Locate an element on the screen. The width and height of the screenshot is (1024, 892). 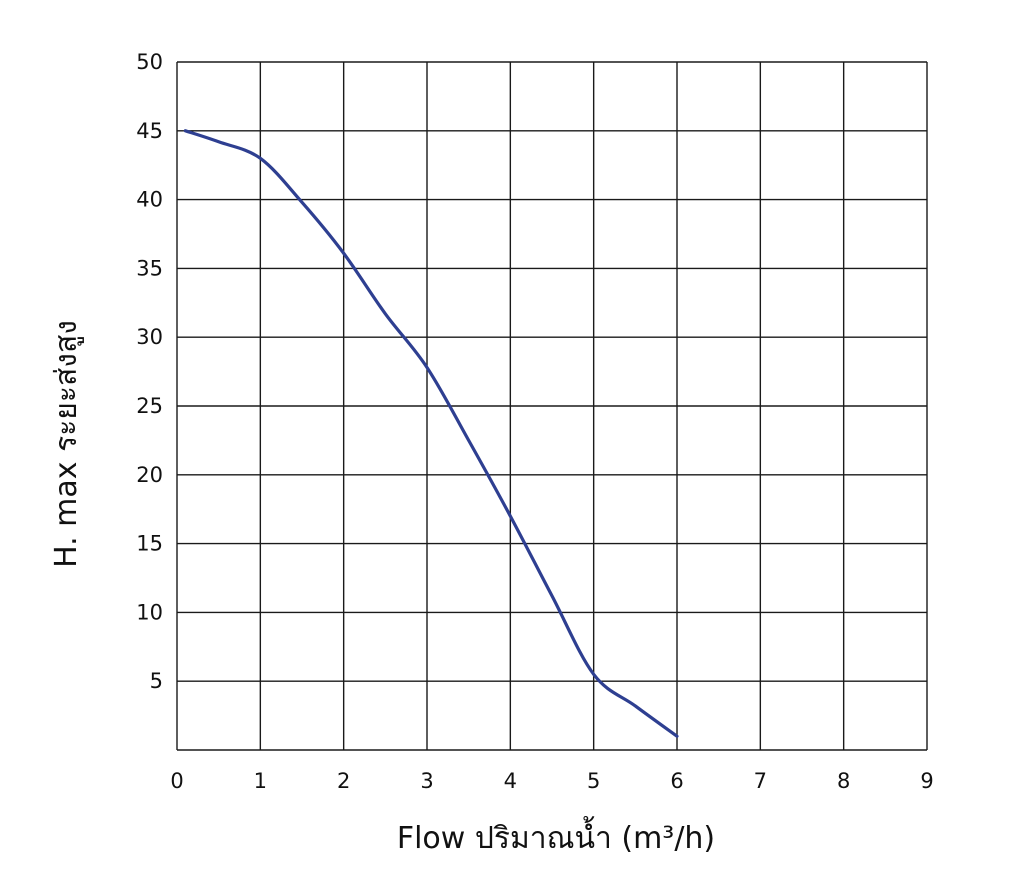
y-tick-label-25: 25 is located at coordinates (149, 406).